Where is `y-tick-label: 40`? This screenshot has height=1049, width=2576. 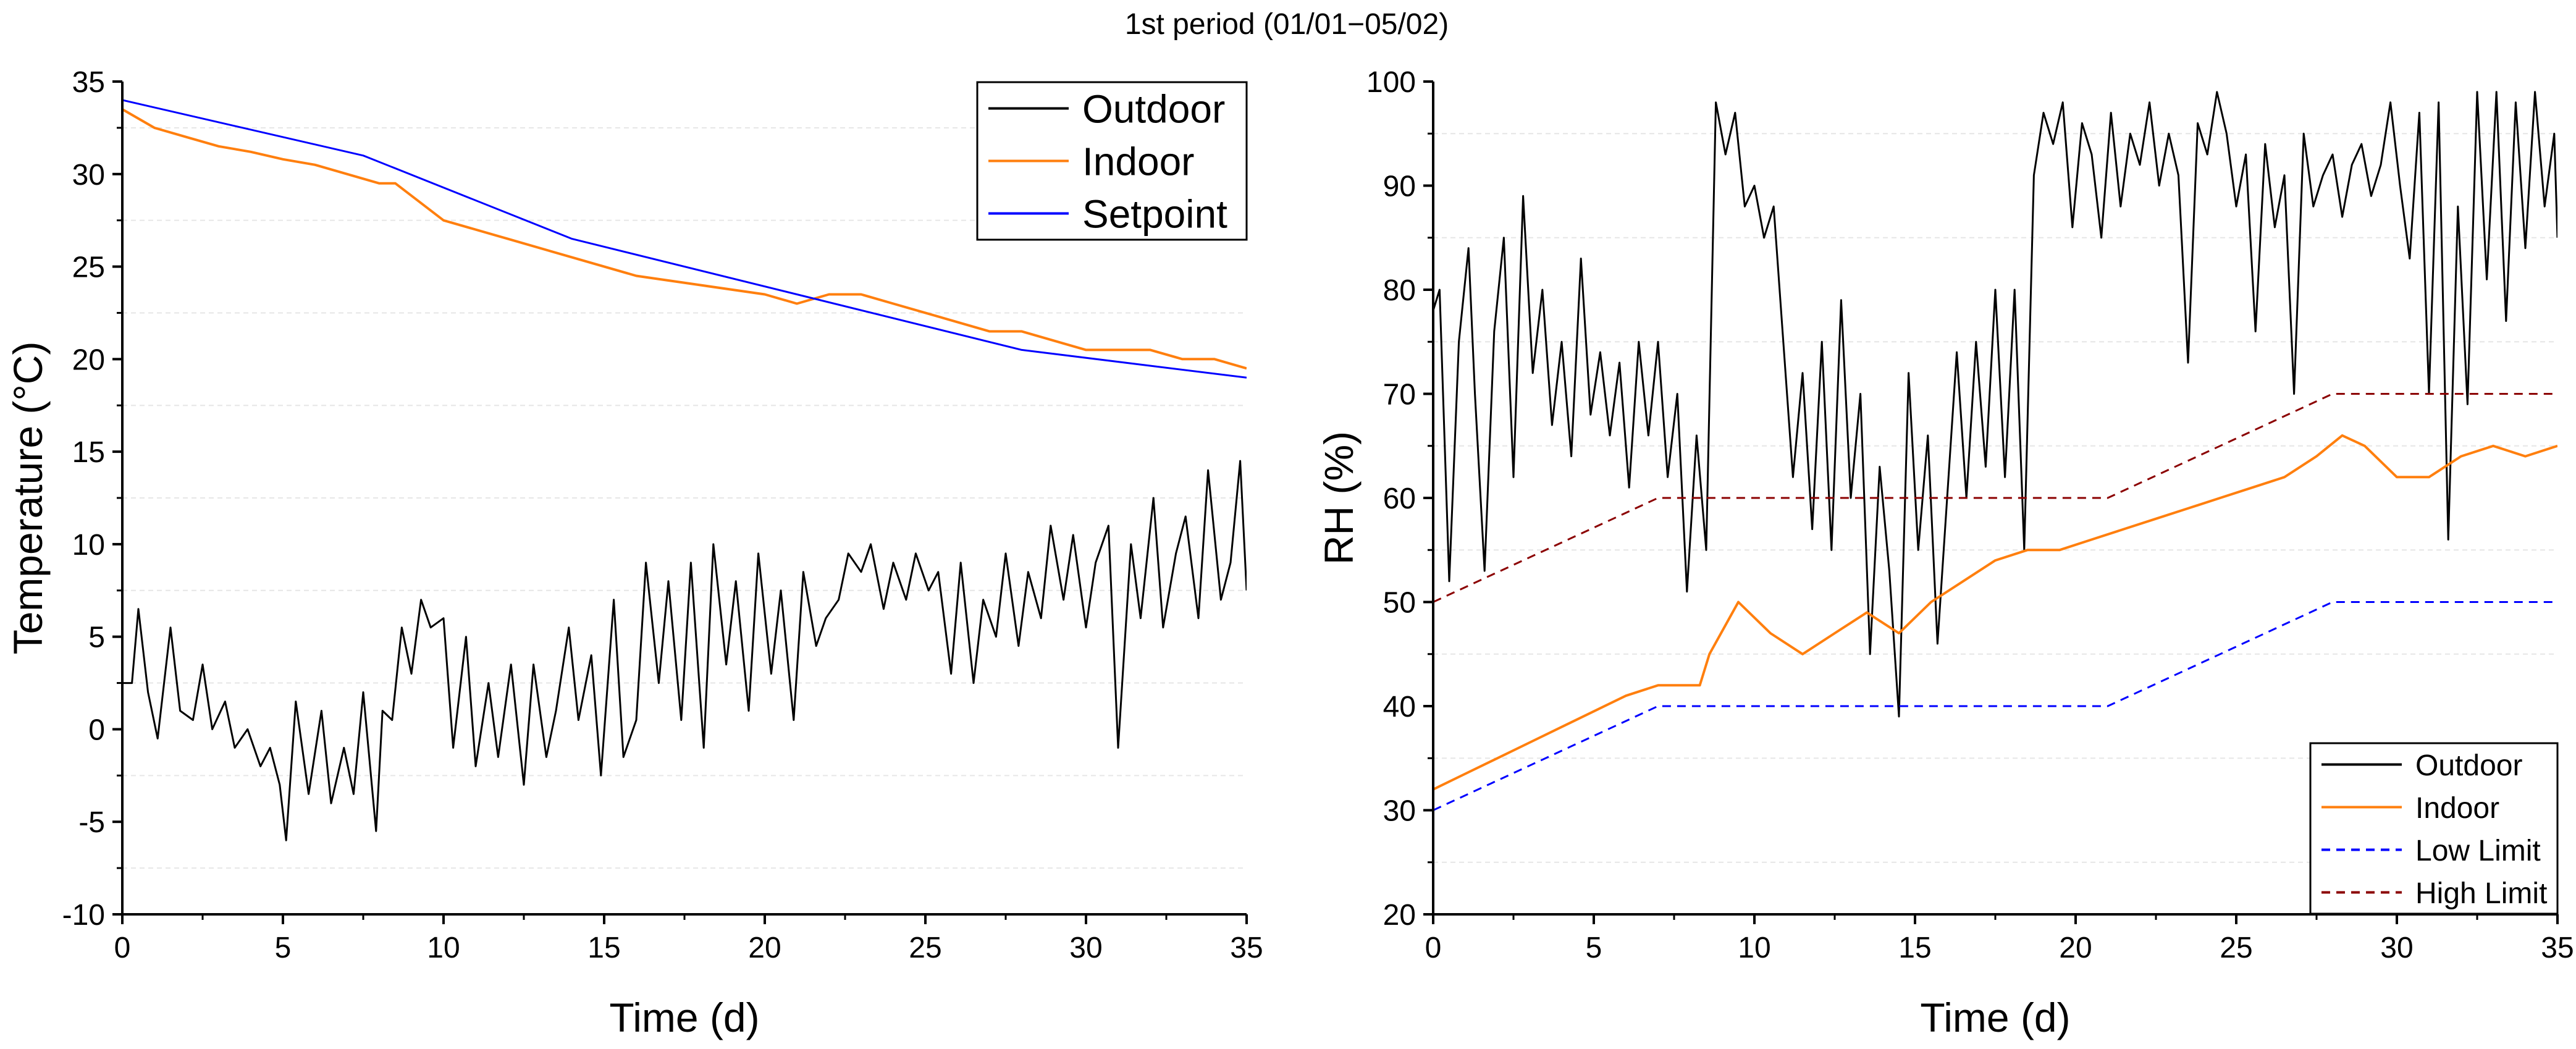
y-tick-label: 40 is located at coordinates (1399, 707).